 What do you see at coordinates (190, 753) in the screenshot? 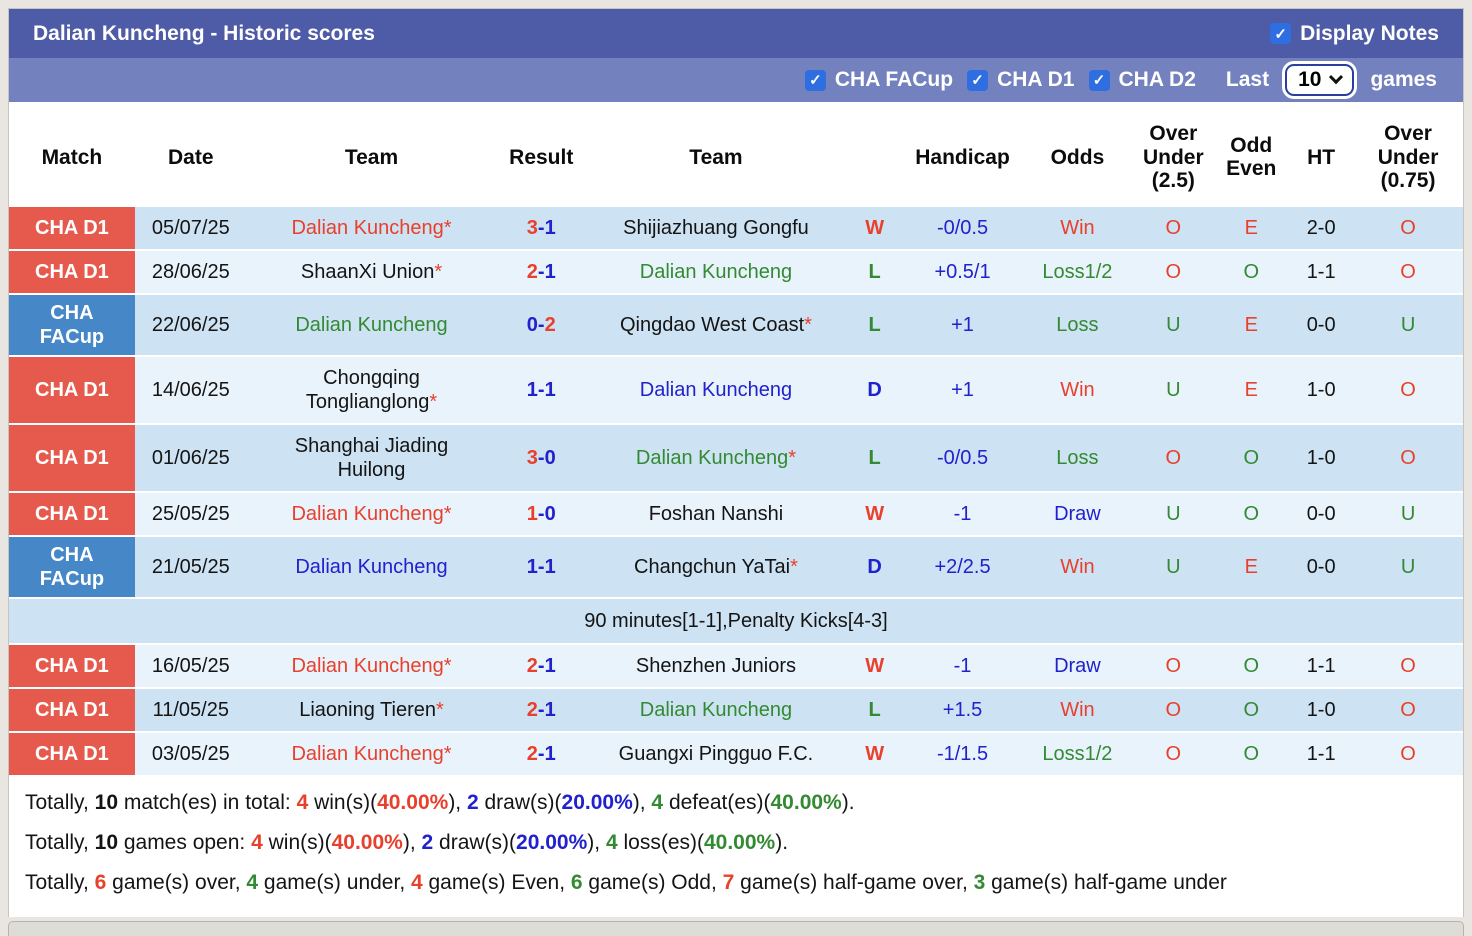
I see `match-date: 03/05/25` at bounding box center [190, 753].